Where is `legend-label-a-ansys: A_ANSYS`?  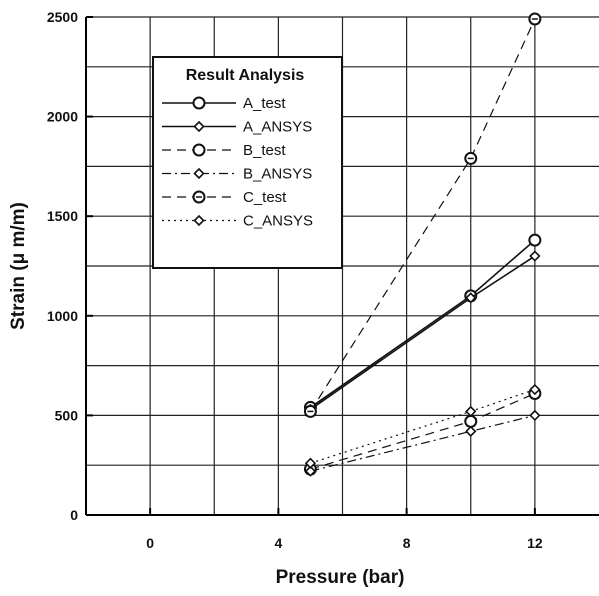
legend-label-a-ansys: A_ANSYS is located at coordinates (277, 127).